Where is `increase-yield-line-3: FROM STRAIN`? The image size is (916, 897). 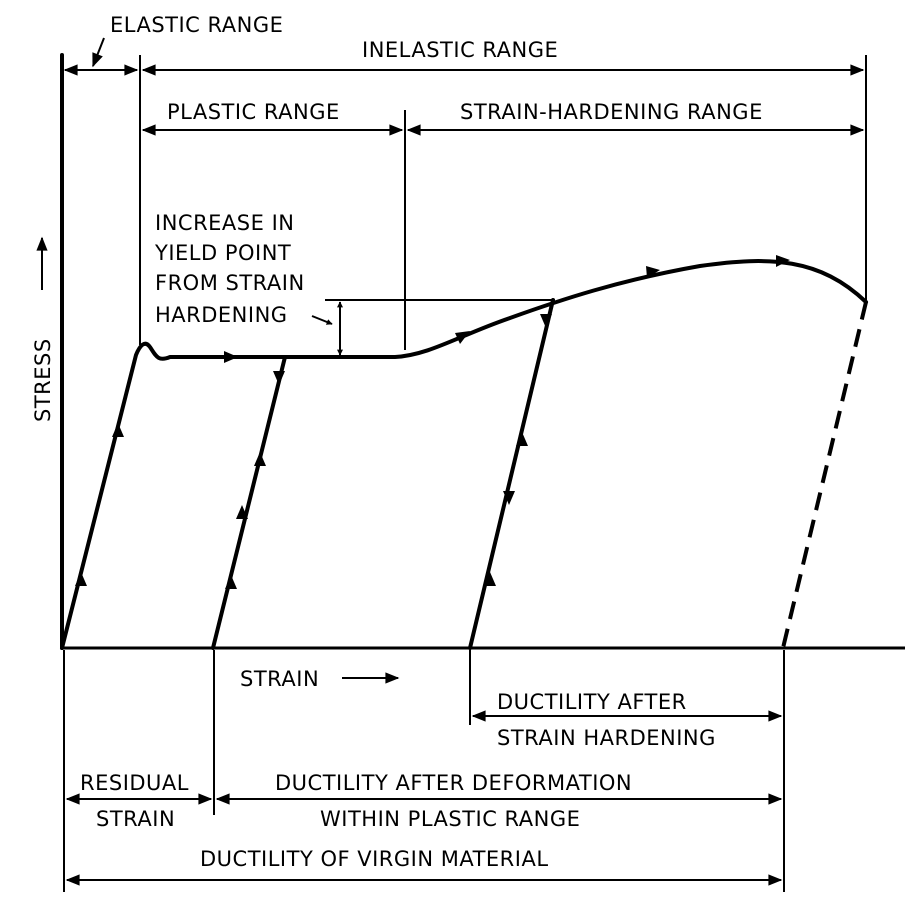 increase-yield-line-3: FROM STRAIN is located at coordinates (230, 283).